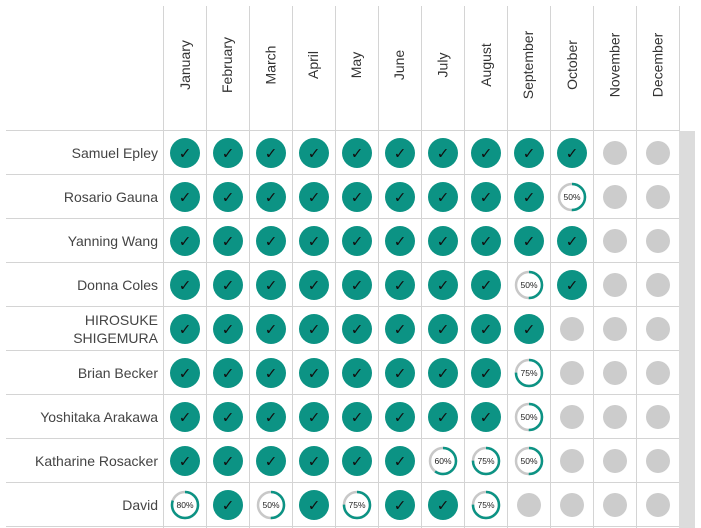  What do you see at coordinates (443, 461) in the screenshot?
I see `status-progress-ring: 60%` at bounding box center [443, 461].